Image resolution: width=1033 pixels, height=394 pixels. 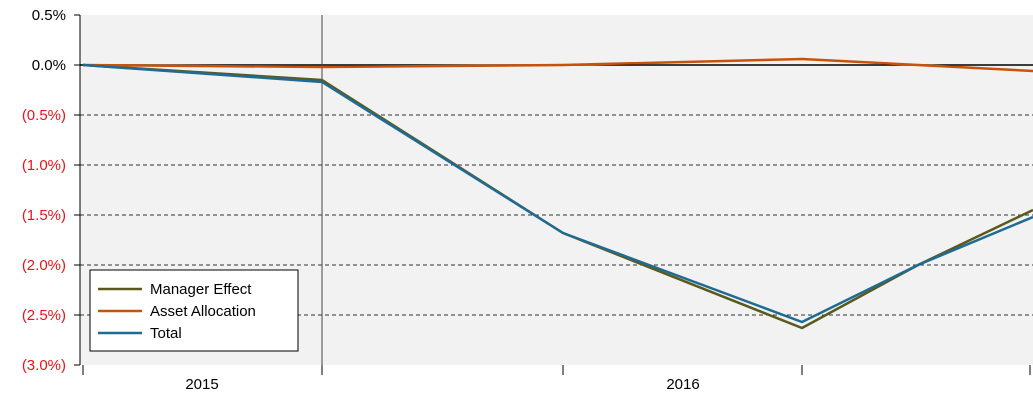 I want to click on legend: Manager Effect Asset Allocation Total, so click(x=194, y=310).